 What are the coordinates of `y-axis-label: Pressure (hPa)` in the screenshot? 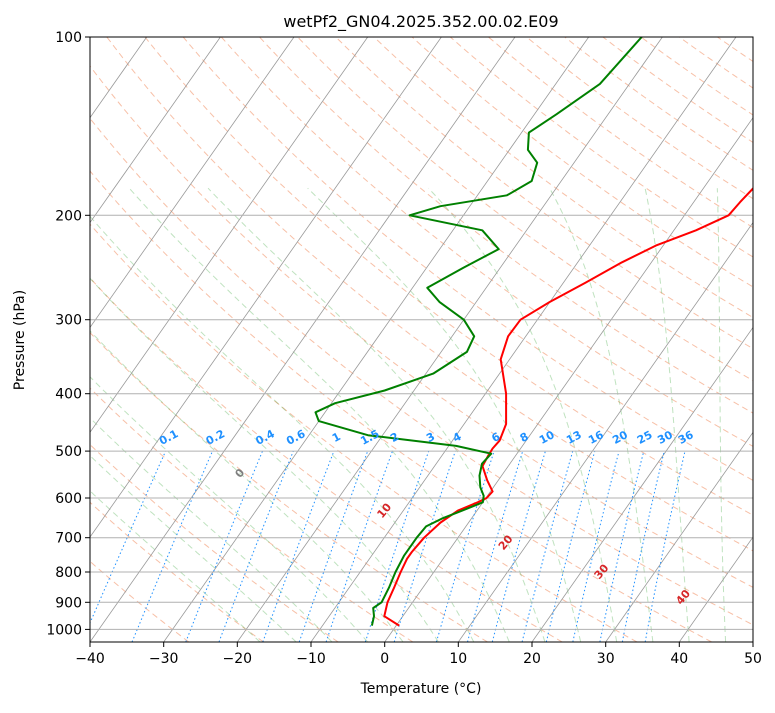 It's located at (20, 340).